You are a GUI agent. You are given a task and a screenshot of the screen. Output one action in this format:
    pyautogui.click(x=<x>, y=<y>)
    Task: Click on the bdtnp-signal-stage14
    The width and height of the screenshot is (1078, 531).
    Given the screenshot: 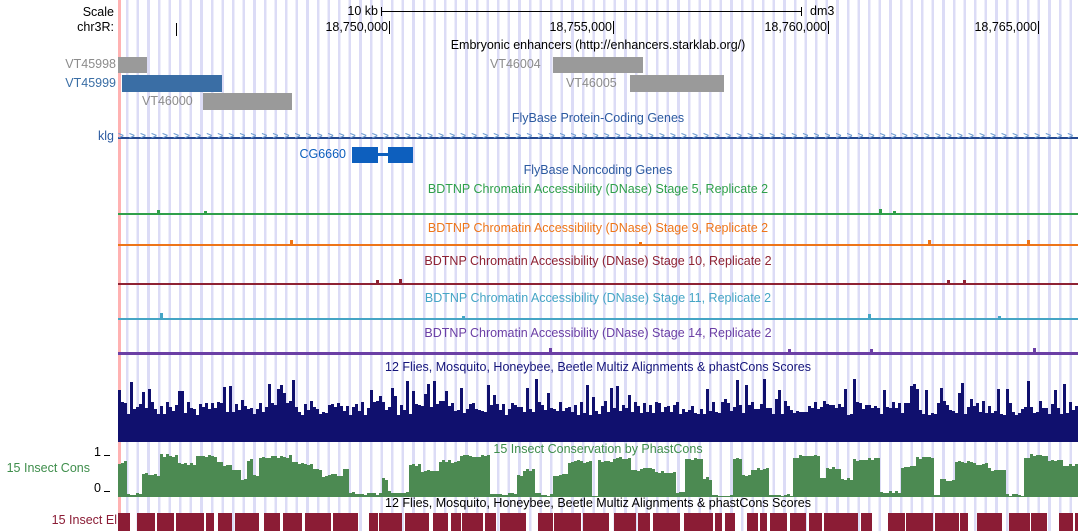 What is the action you would take?
    pyautogui.click(x=598, y=351)
    